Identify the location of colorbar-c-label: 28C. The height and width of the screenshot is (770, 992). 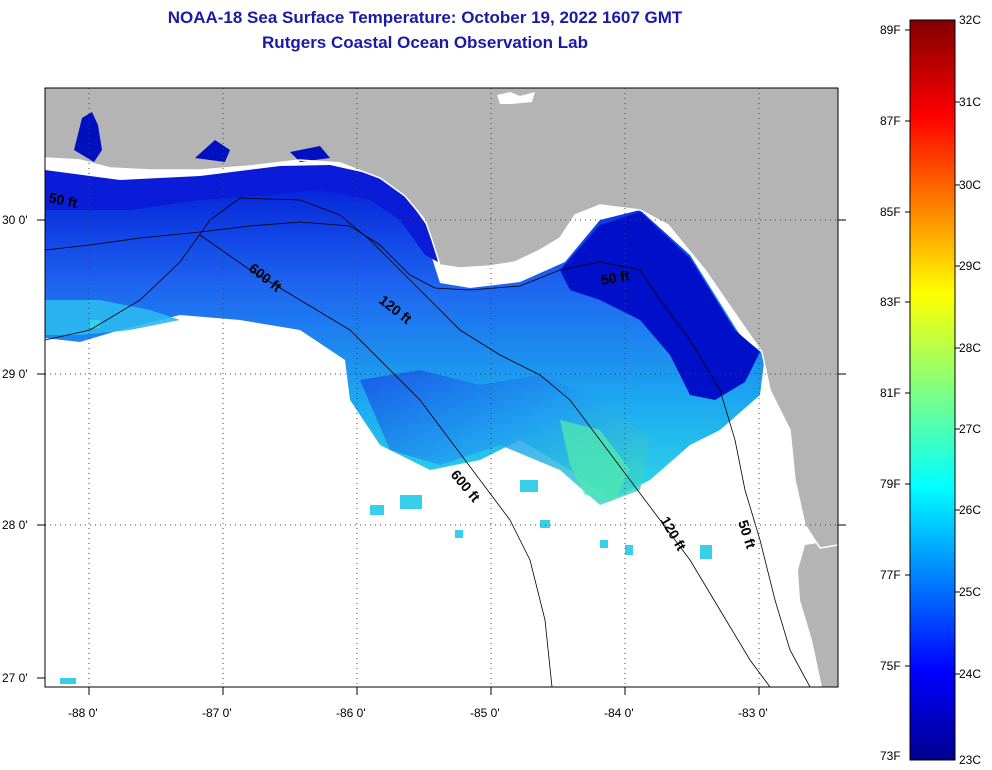
(970, 348).